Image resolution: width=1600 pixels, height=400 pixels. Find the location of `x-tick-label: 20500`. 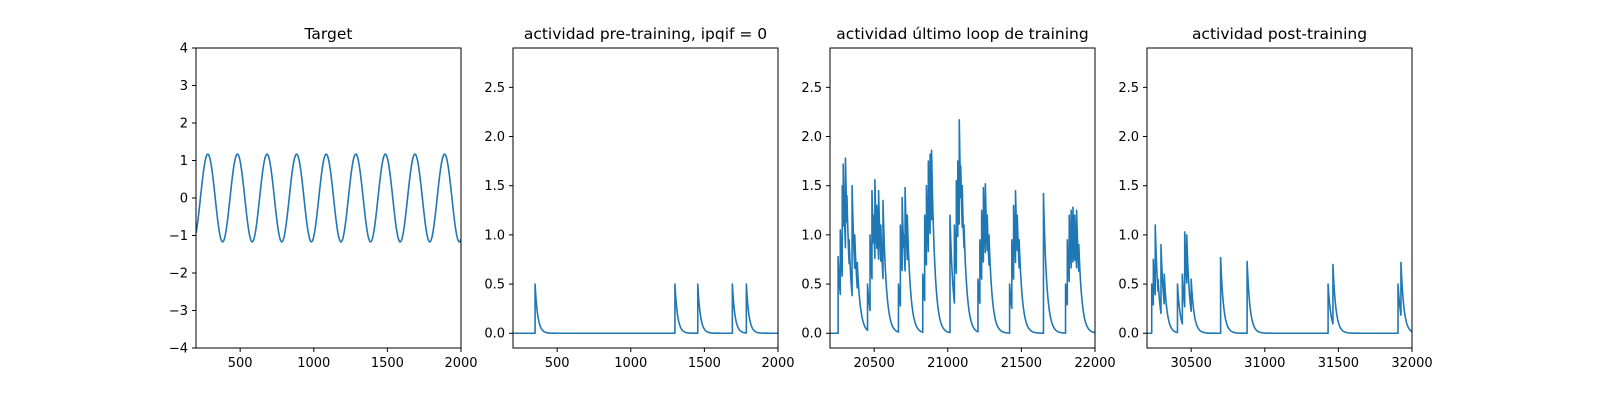

x-tick-label: 20500 is located at coordinates (873, 363).